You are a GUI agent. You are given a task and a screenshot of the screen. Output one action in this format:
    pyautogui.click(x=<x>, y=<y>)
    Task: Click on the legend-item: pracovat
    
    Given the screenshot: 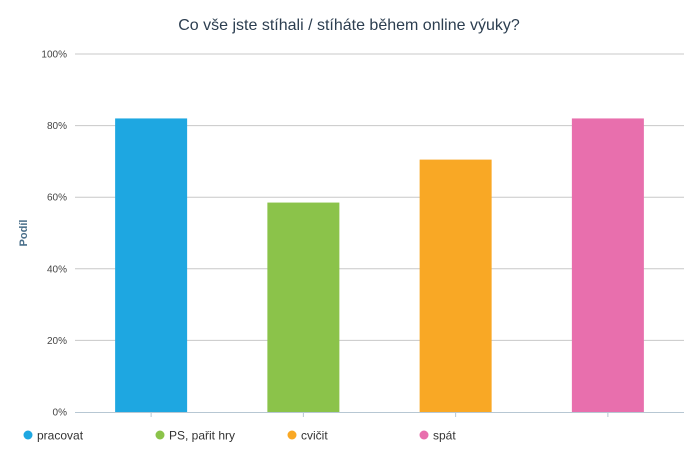 What is the action you would take?
    pyautogui.click(x=53, y=436)
    